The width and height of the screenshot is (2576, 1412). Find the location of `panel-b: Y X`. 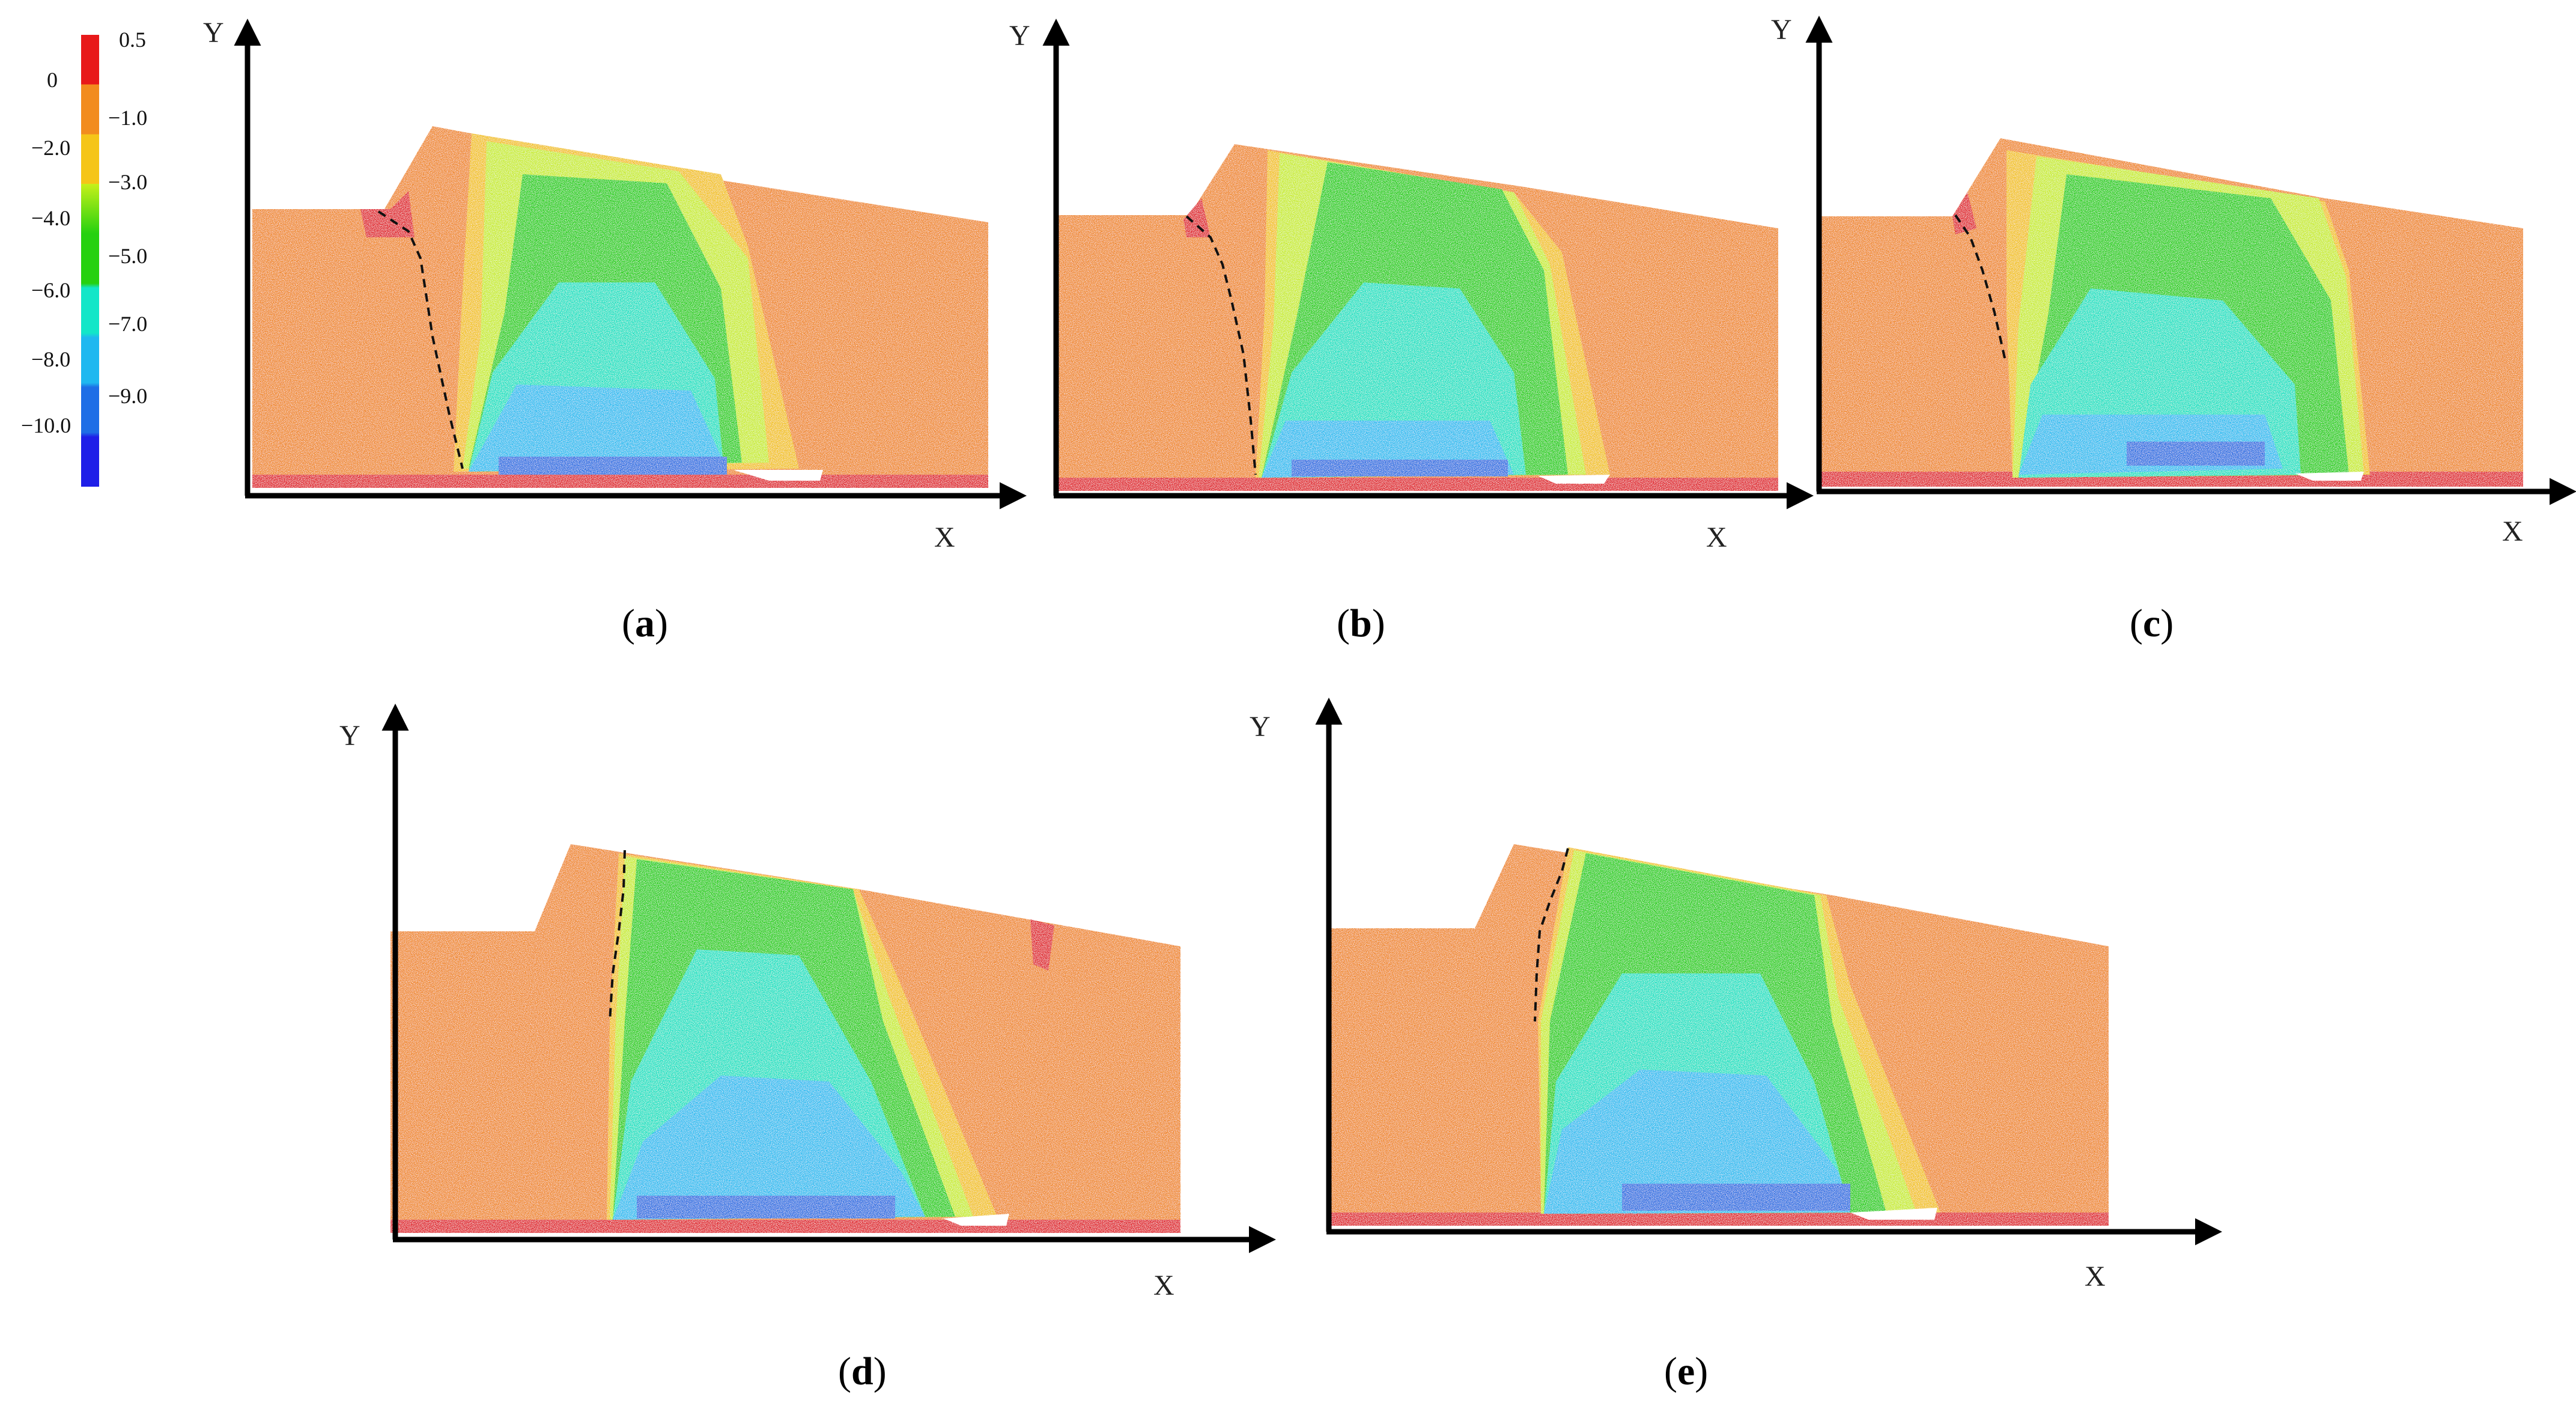

panel-b: Y X is located at coordinates (1411, 286).